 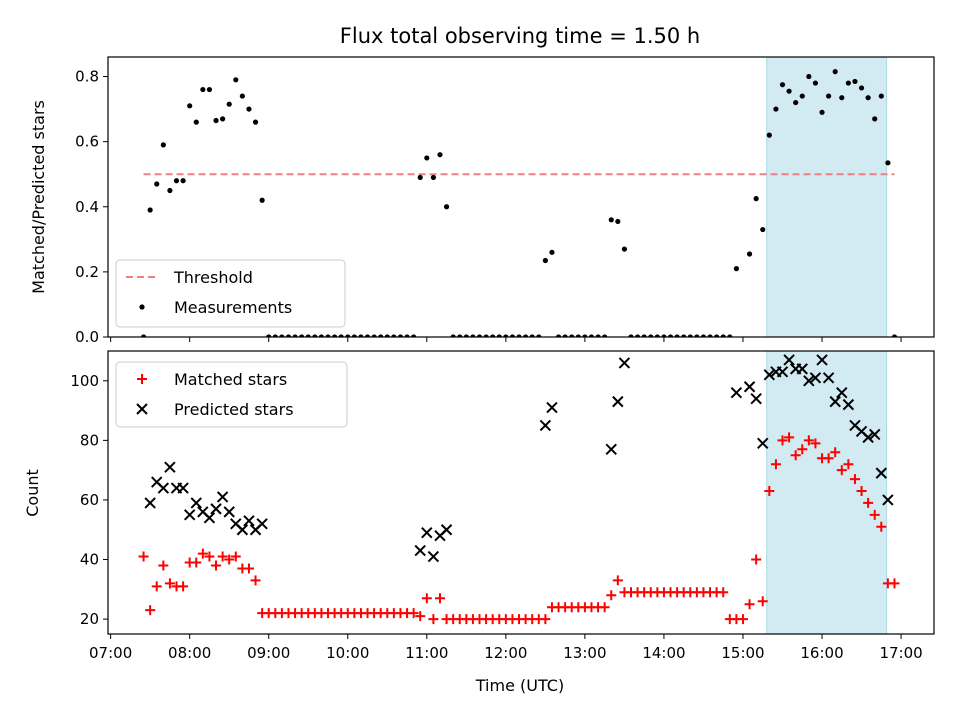 I want to click on x-tick-label: 13:00, so click(x=584, y=653).